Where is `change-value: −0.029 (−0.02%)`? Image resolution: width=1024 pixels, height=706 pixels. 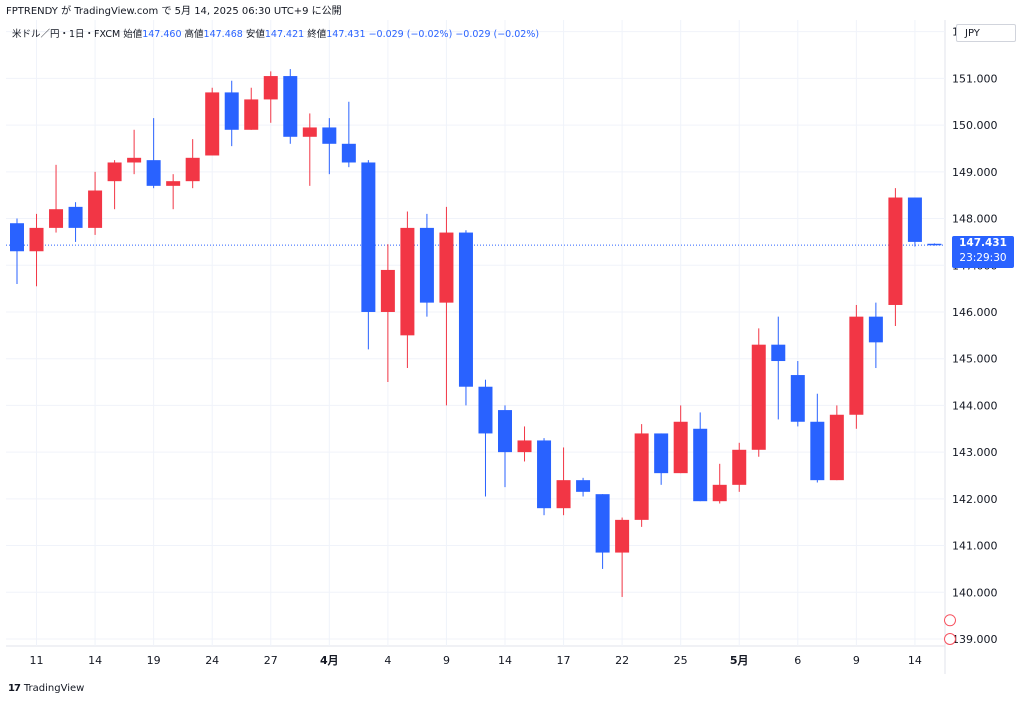 change-value: −0.029 (−0.02%) is located at coordinates (410, 34).